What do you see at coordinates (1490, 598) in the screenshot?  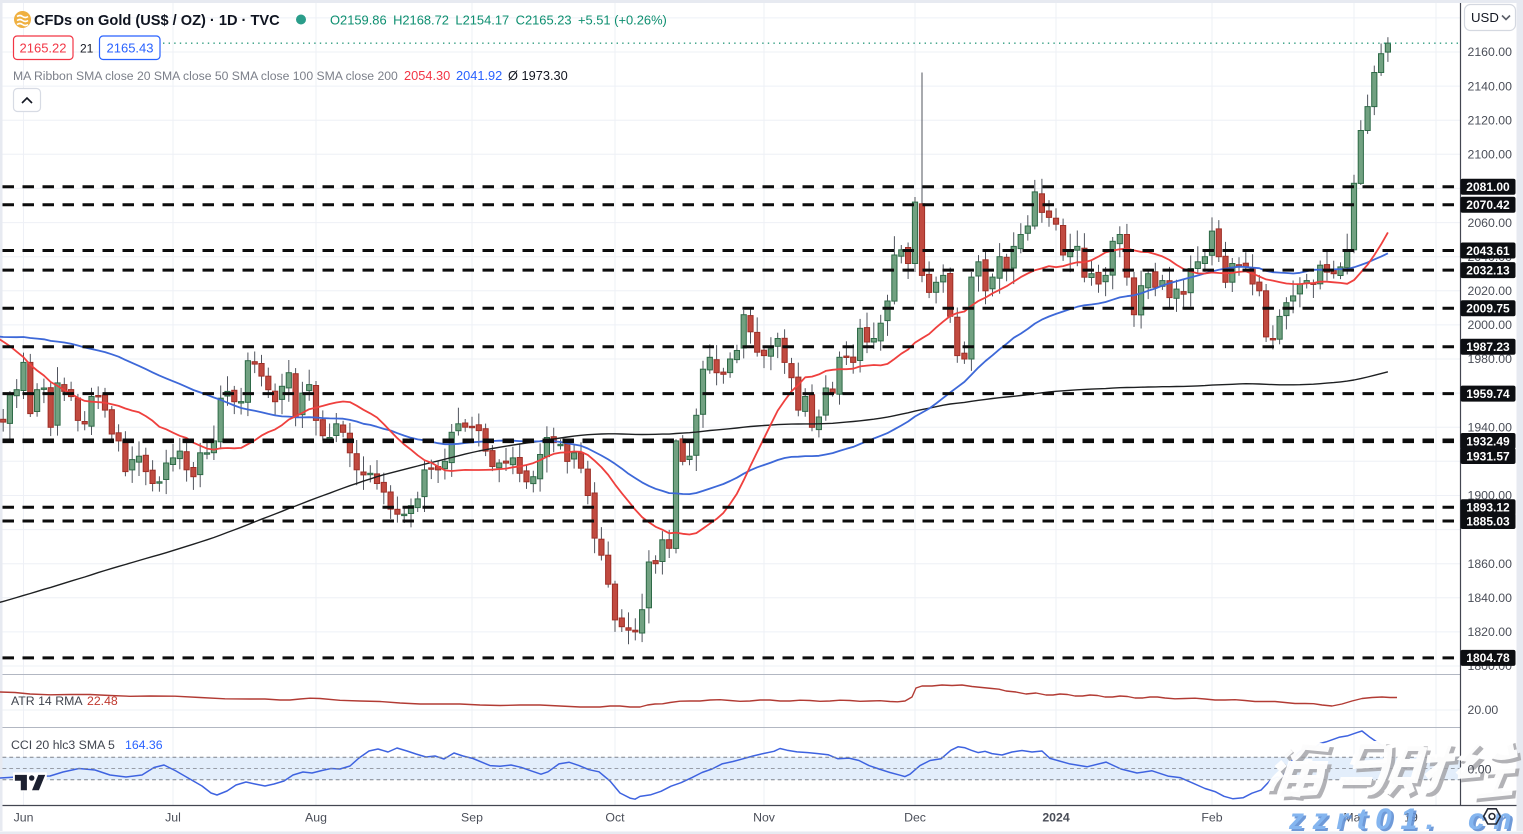 I see `svg-text: 1840.00` at bounding box center [1490, 598].